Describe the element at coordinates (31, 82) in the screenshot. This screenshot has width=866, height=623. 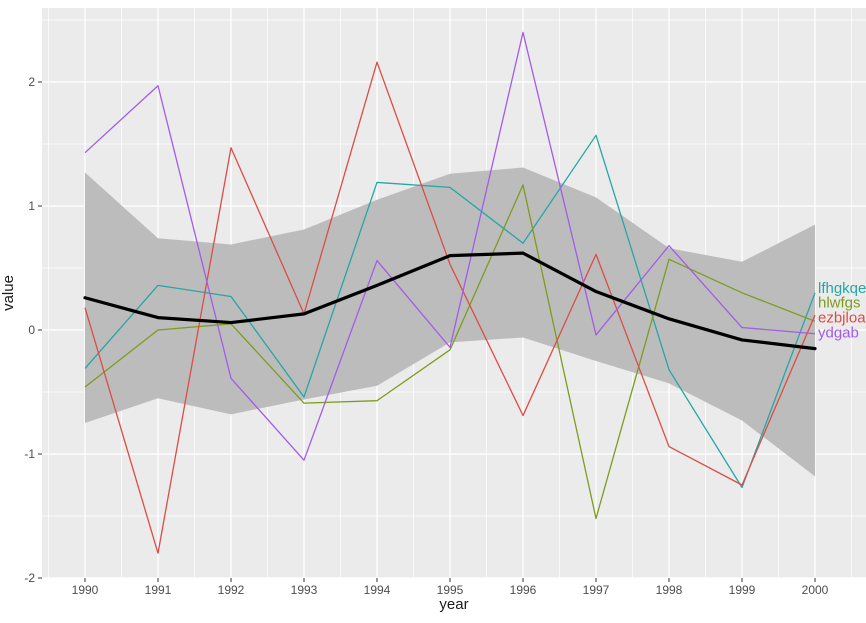
I see `y-tick-label: 2` at that location.